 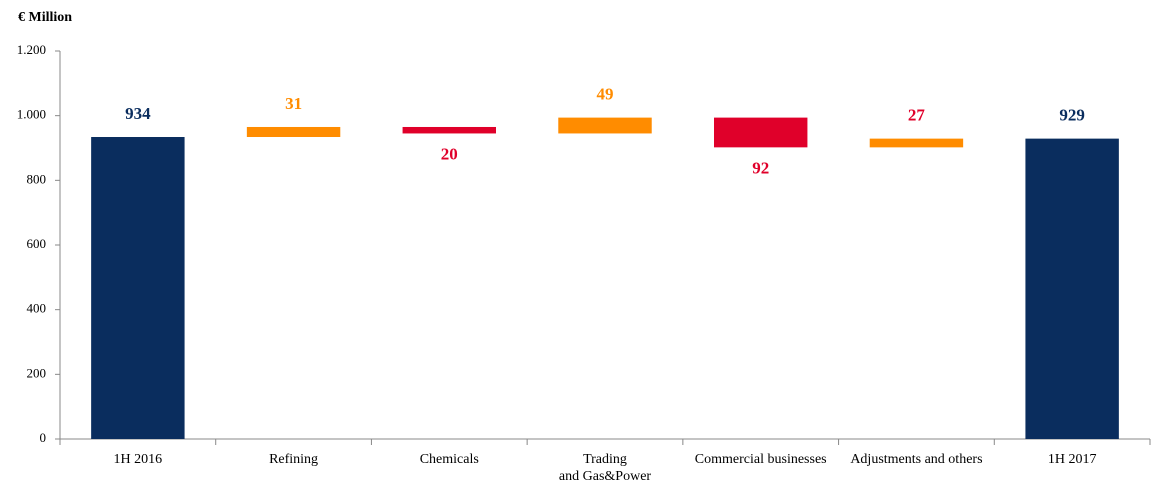 What do you see at coordinates (31, 49) in the screenshot?
I see `y-tick-label: 1.200` at bounding box center [31, 49].